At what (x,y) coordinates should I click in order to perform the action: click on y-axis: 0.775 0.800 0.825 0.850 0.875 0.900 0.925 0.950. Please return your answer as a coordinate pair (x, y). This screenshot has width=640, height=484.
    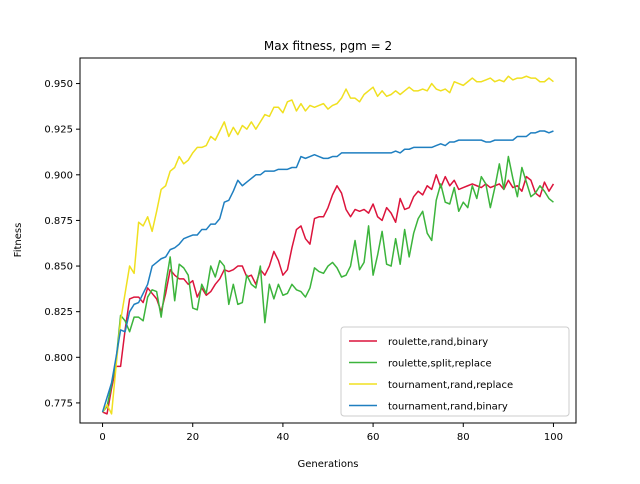
    Looking at the image, I should click on (62, 244).